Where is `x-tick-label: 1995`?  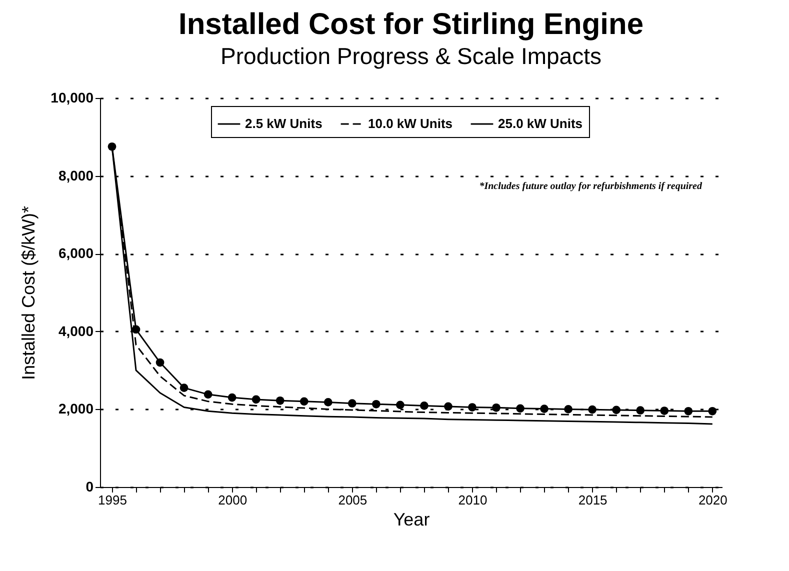 x-tick-label: 1995 is located at coordinates (112, 500).